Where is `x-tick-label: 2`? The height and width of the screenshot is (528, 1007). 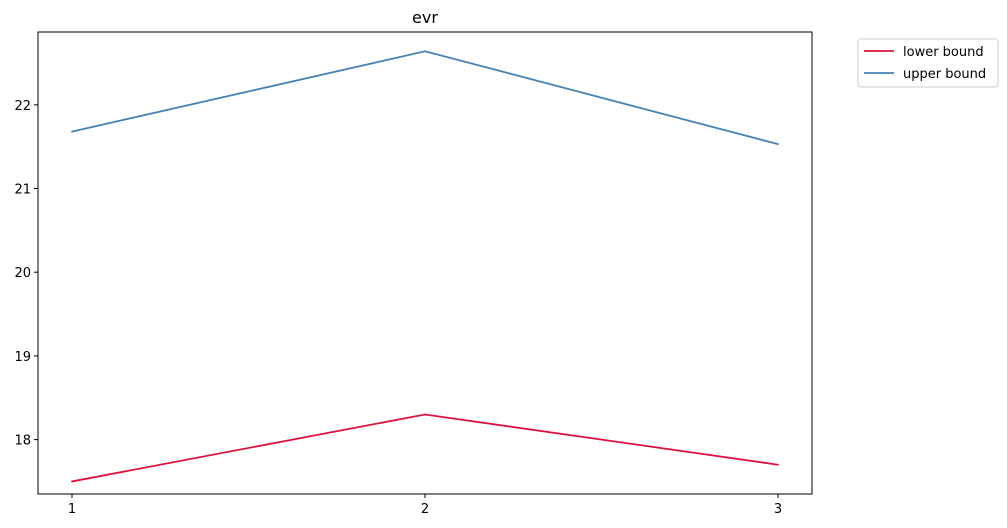
x-tick-label: 2 is located at coordinates (425, 509).